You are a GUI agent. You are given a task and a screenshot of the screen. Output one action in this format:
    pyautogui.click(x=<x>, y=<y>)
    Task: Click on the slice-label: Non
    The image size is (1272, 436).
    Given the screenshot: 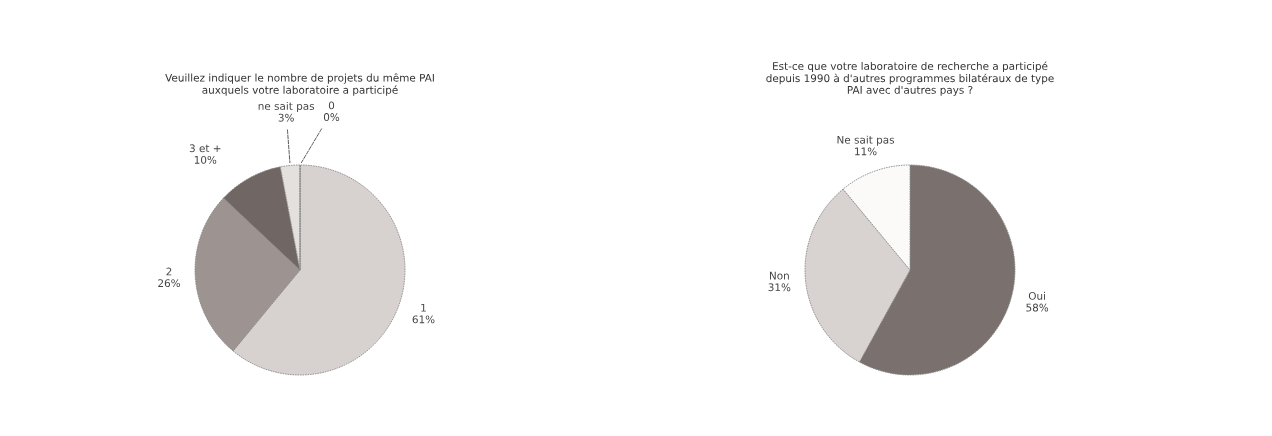 What is the action you would take?
    pyautogui.click(x=779, y=275)
    